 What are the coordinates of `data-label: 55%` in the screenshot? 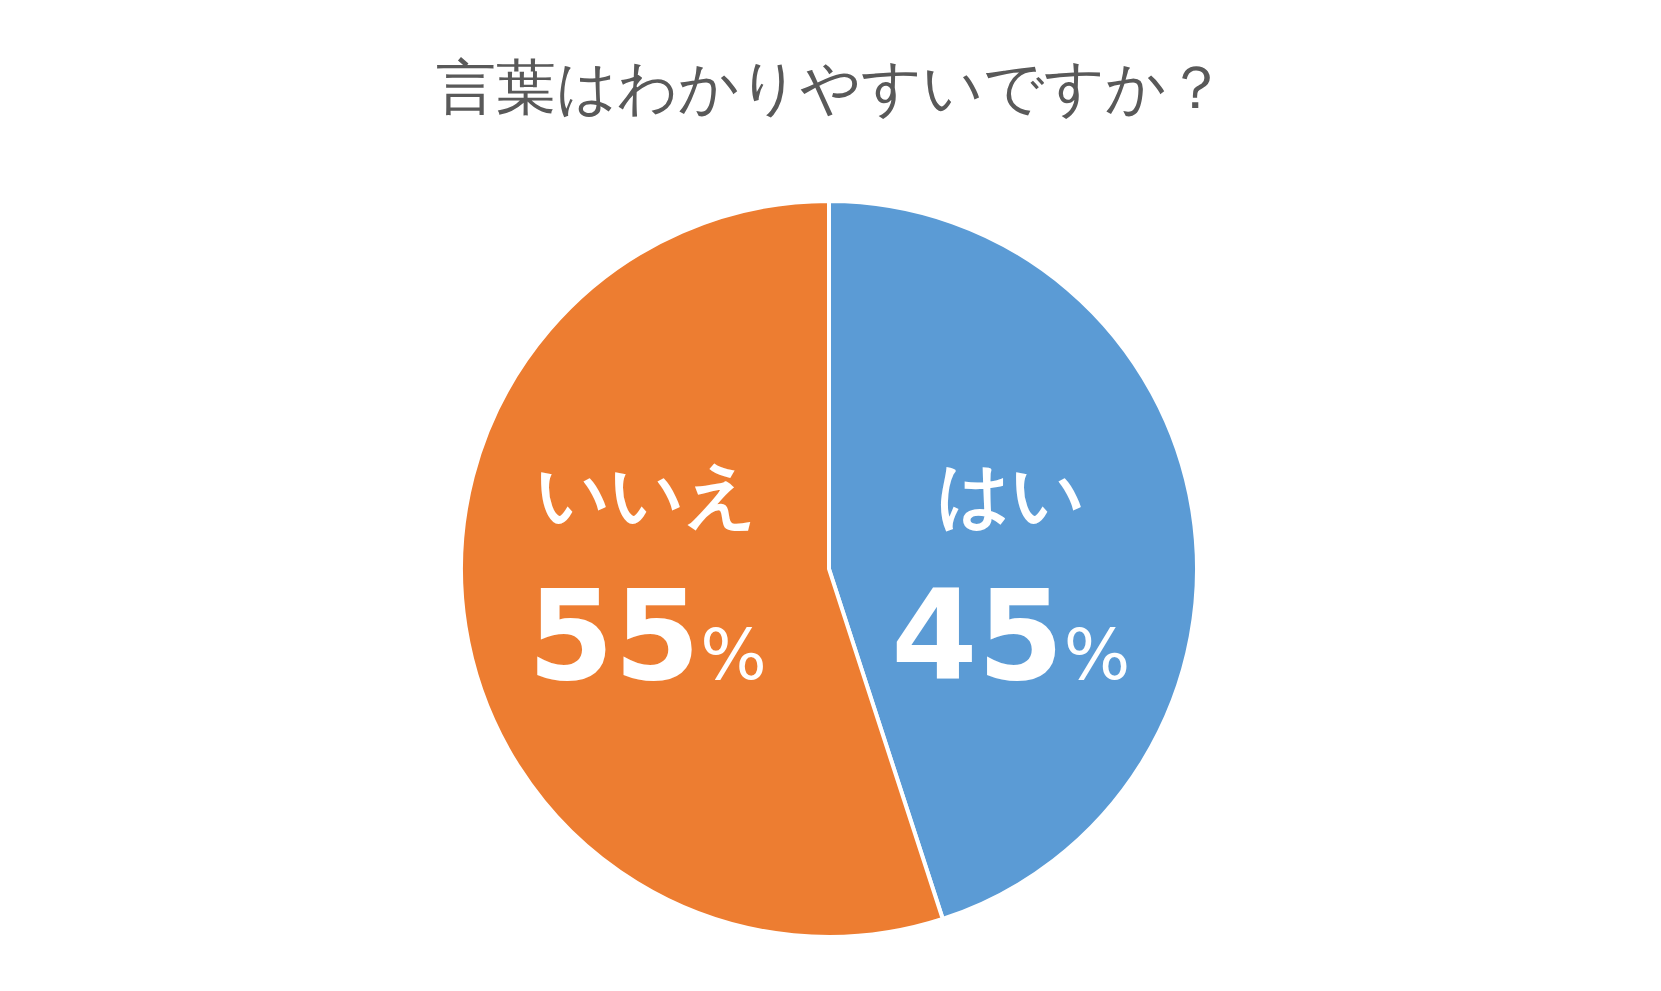 It's located at (647, 636).